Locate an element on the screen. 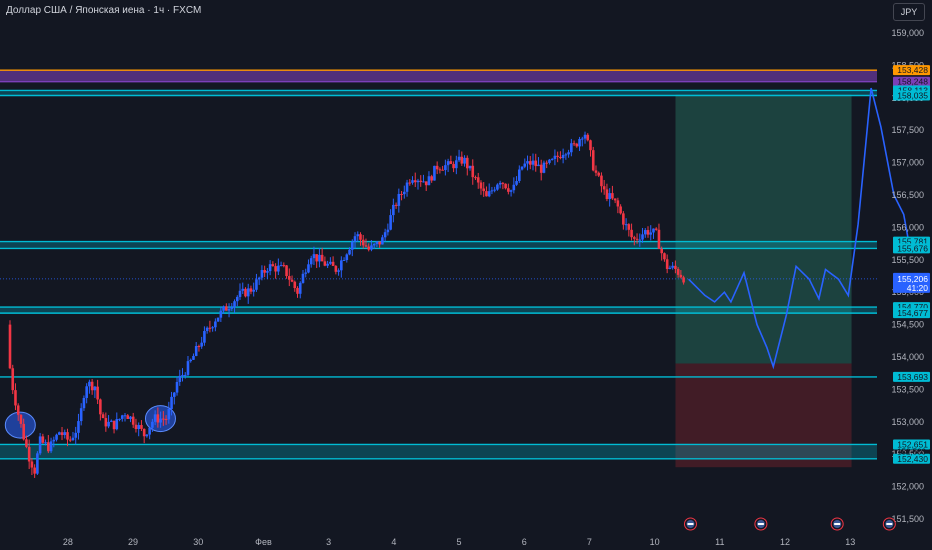 The height and width of the screenshot is (550, 932). time-tick-label: 3 is located at coordinates (328, 542).